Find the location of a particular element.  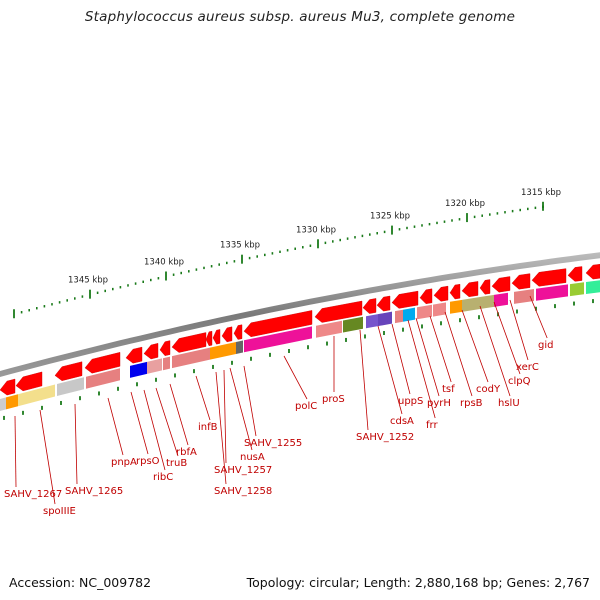

gene-label: rbfA is located at coordinates (186, 452).